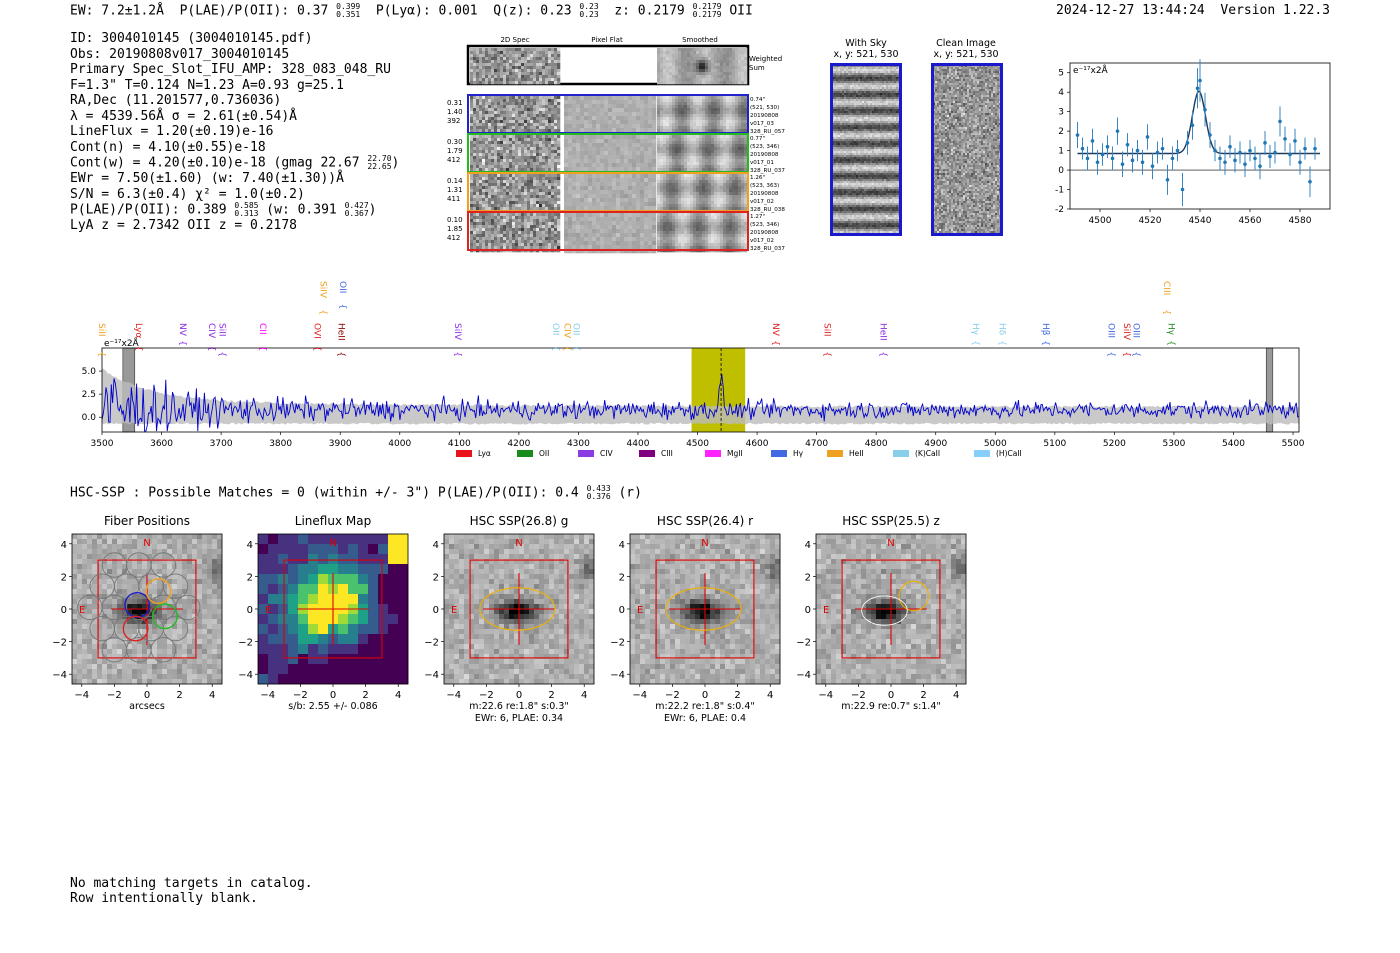 The height and width of the screenshot is (953, 1400). I want to click on north-label: N, so click(146, 543).